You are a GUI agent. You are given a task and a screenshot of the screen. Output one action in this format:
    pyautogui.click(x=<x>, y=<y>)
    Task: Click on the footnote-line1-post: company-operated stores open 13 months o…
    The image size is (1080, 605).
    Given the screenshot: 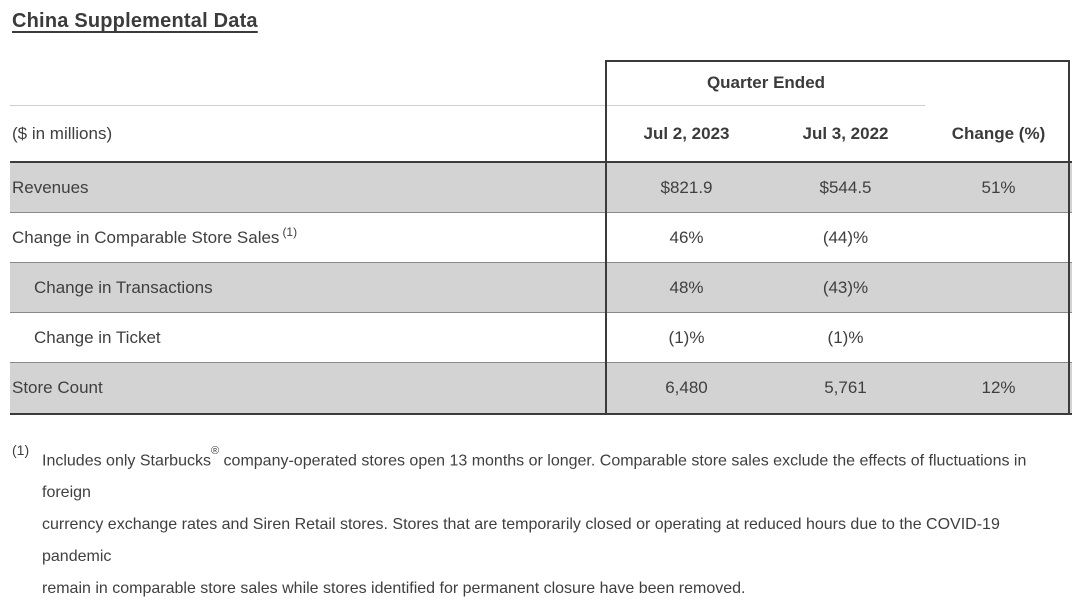 What is the action you would take?
    pyautogui.click(x=534, y=477)
    